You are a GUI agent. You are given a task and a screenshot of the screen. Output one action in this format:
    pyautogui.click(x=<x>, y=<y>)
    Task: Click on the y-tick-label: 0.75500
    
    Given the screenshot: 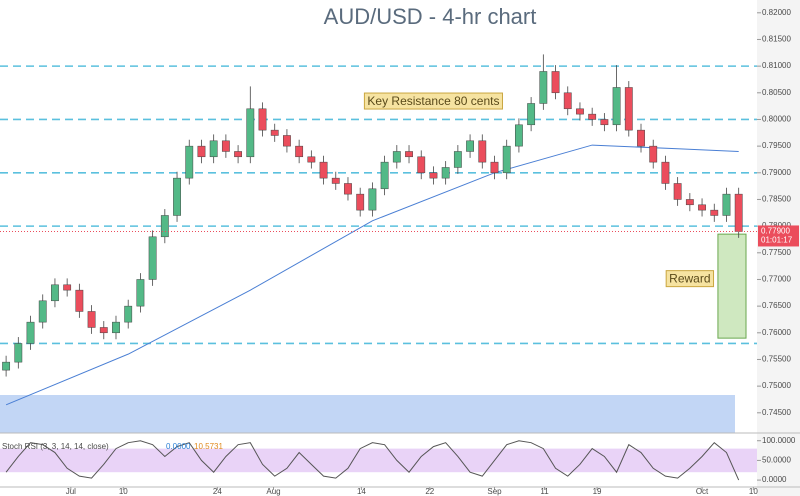 What is the action you would take?
    pyautogui.click(x=776, y=359)
    